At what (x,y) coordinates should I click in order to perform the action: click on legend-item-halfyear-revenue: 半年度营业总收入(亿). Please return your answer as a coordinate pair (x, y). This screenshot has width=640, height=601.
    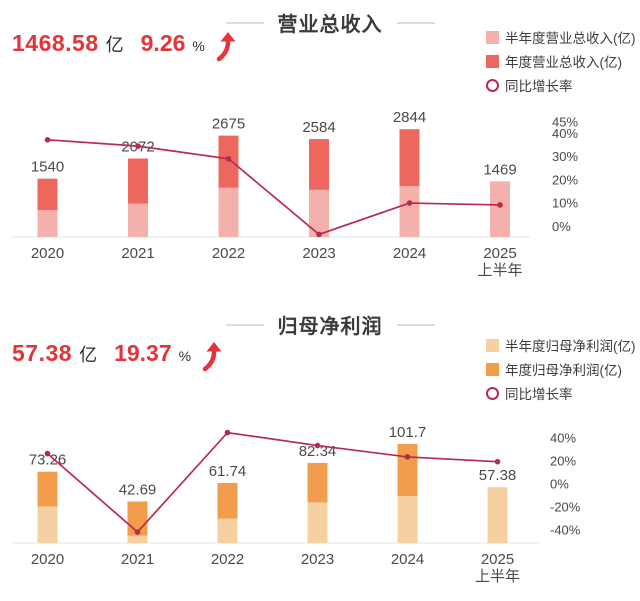
    Looking at the image, I should click on (561, 38).